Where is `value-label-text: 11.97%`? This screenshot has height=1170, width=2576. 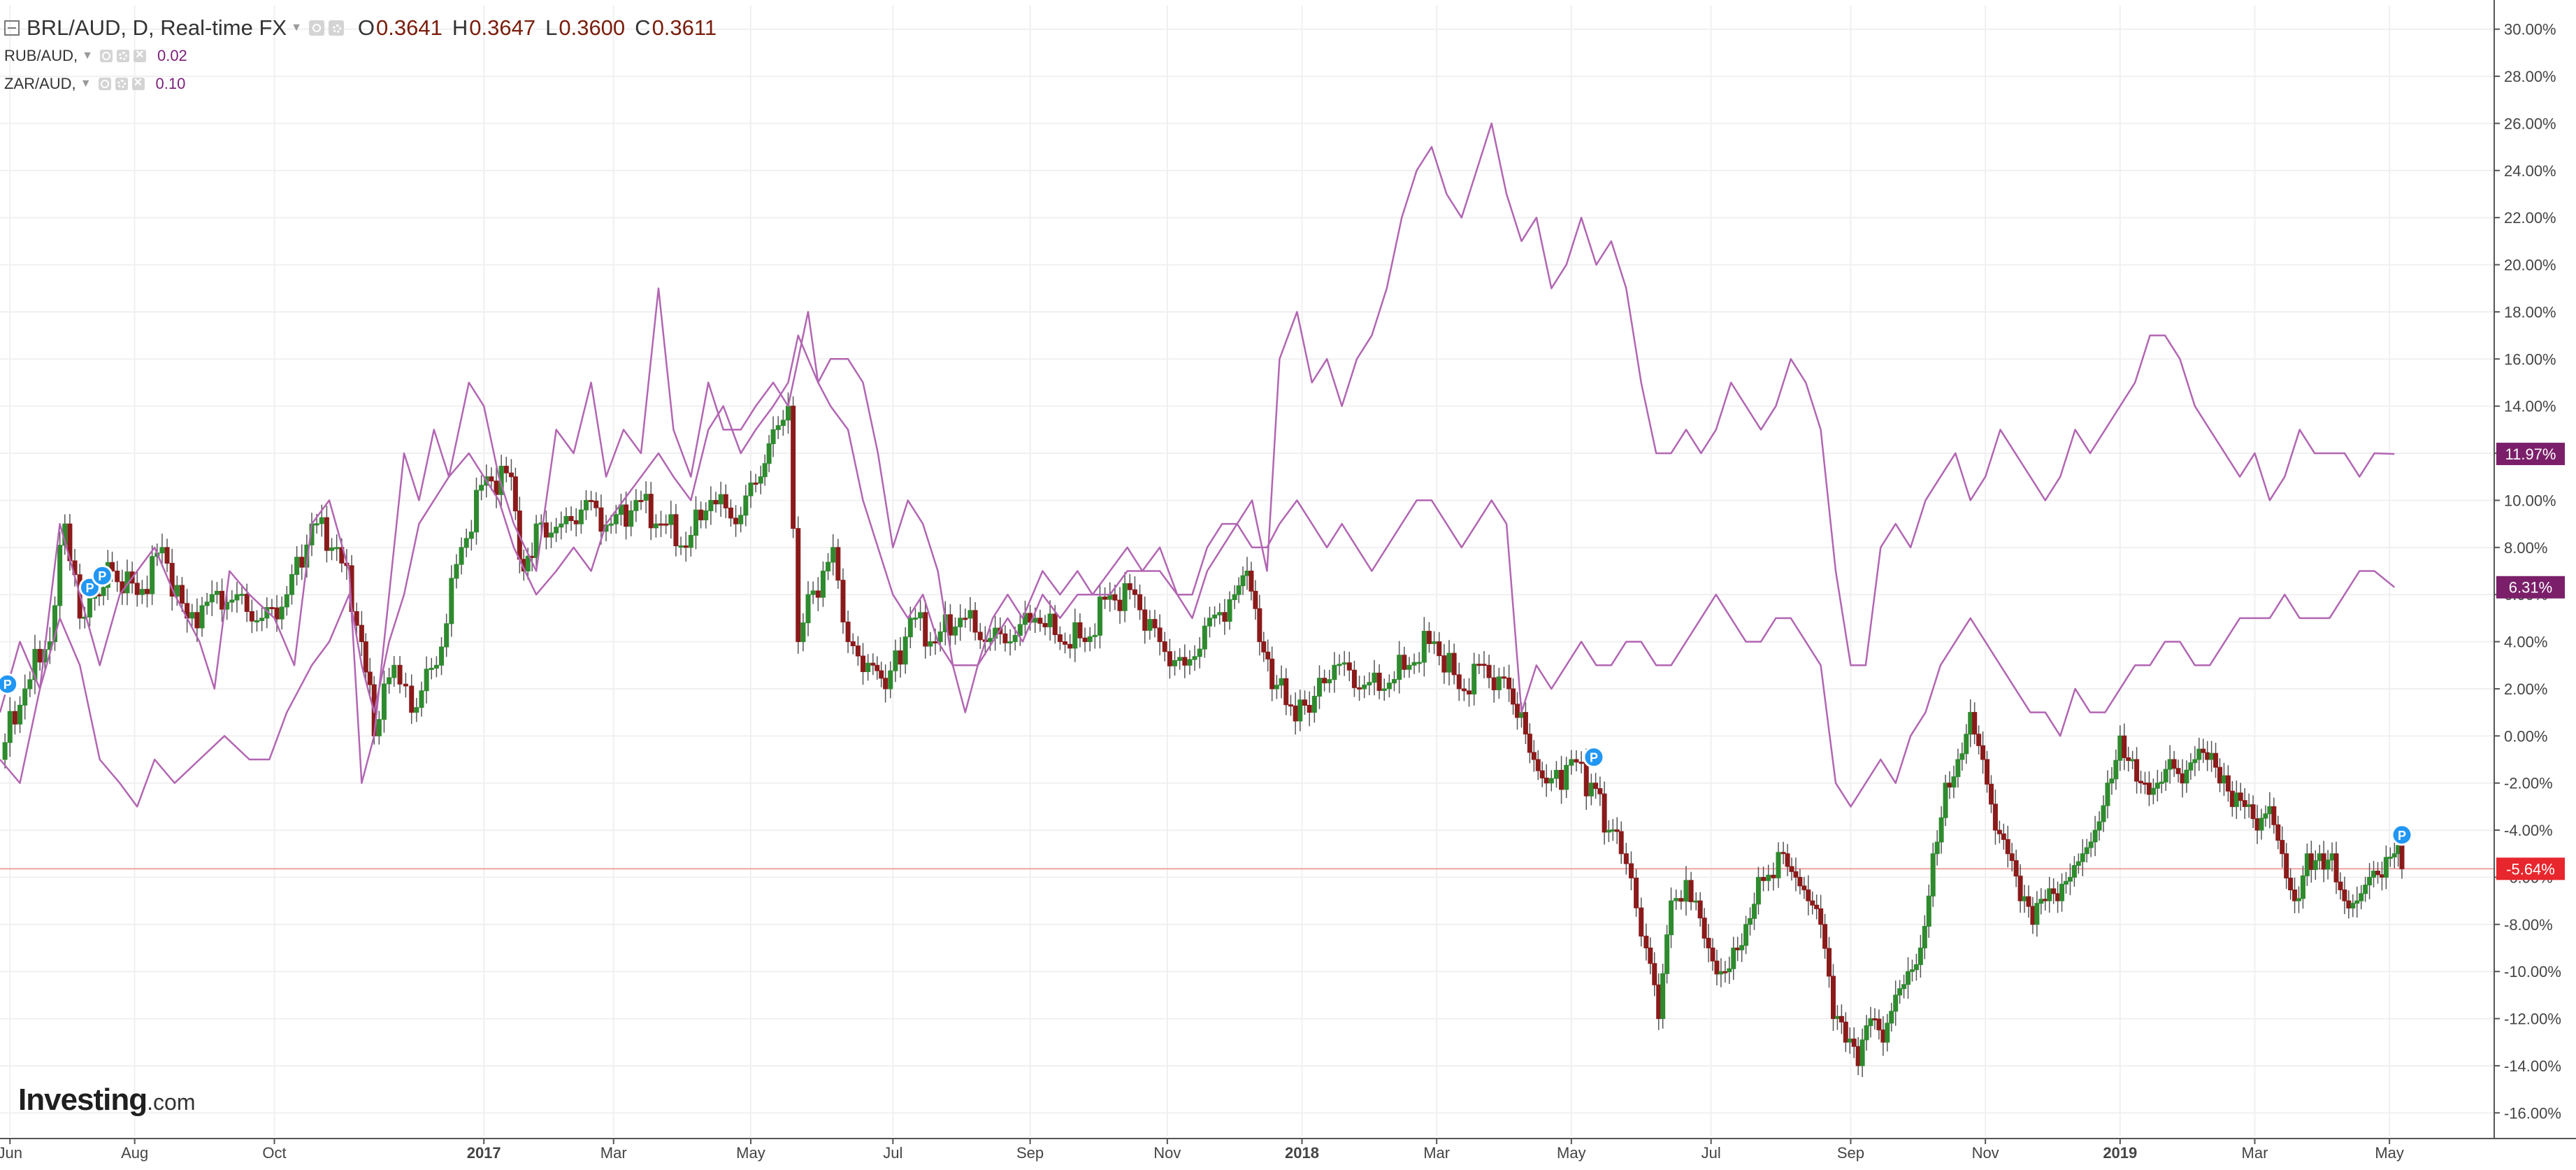 value-label-text: 11.97% is located at coordinates (2530, 454).